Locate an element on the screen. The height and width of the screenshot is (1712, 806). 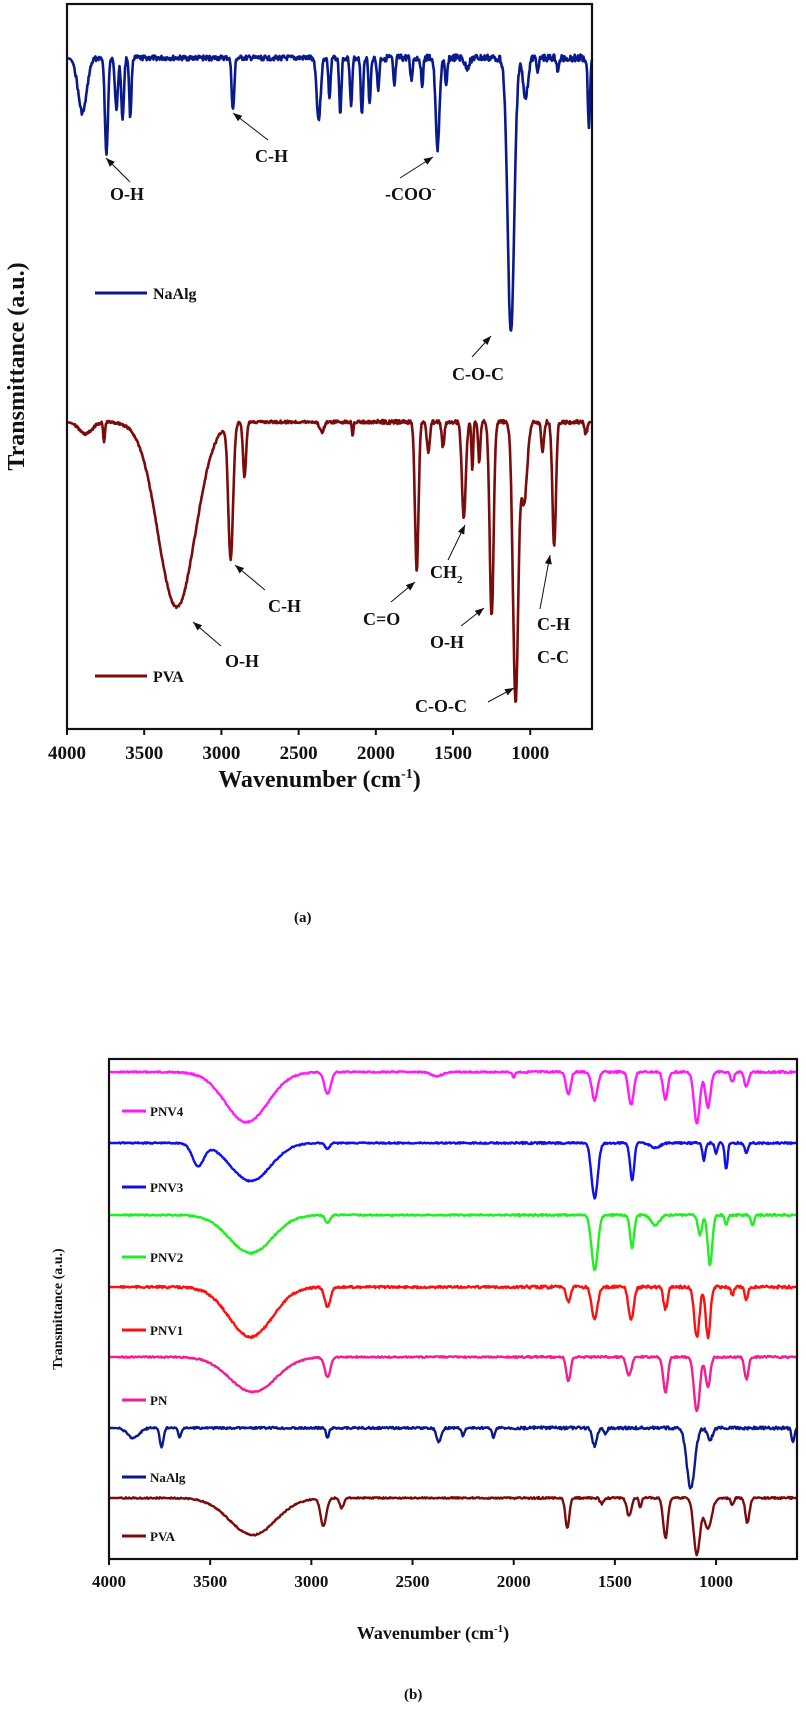
legend-label-pnv1: PNV1 is located at coordinates (166, 1330).